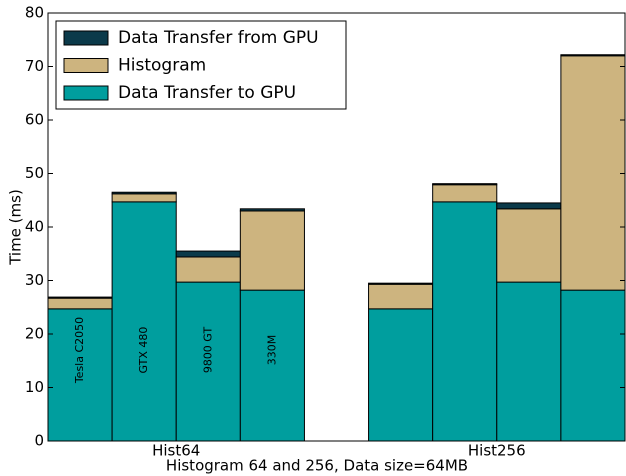 Image resolution: width=626 pixels, height=476 pixels. What do you see at coordinates (497, 451) in the screenshot?
I see `x-tick-label: Hist256` at bounding box center [497, 451].